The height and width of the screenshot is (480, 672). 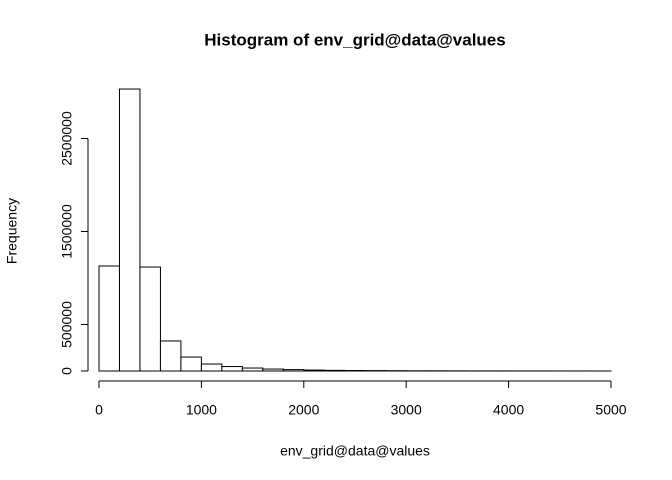 I want to click on x-tick-label: 5000, so click(x=610, y=410).